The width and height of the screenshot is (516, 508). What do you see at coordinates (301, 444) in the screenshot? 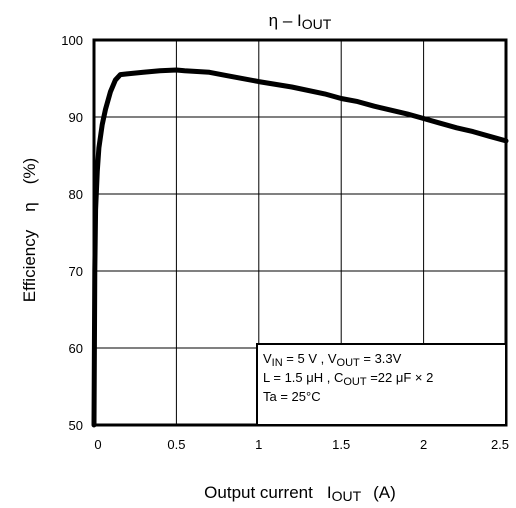
I see `x-tick-labels: 0 0.5 1 1.5 2 2.5` at bounding box center [301, 444].